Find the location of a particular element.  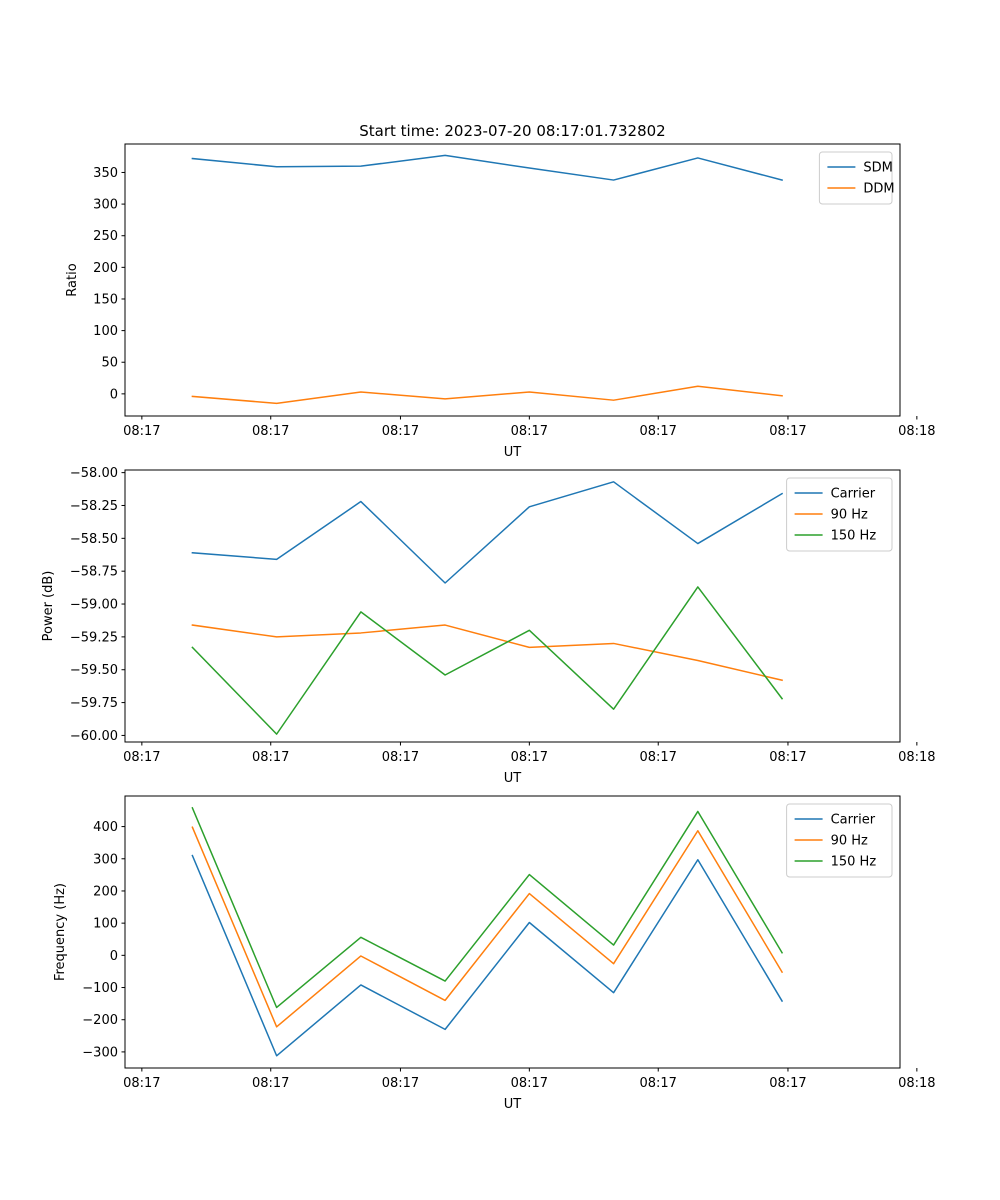

frequency-y-tick-label: −200 is located at coordinates (100, 1020).